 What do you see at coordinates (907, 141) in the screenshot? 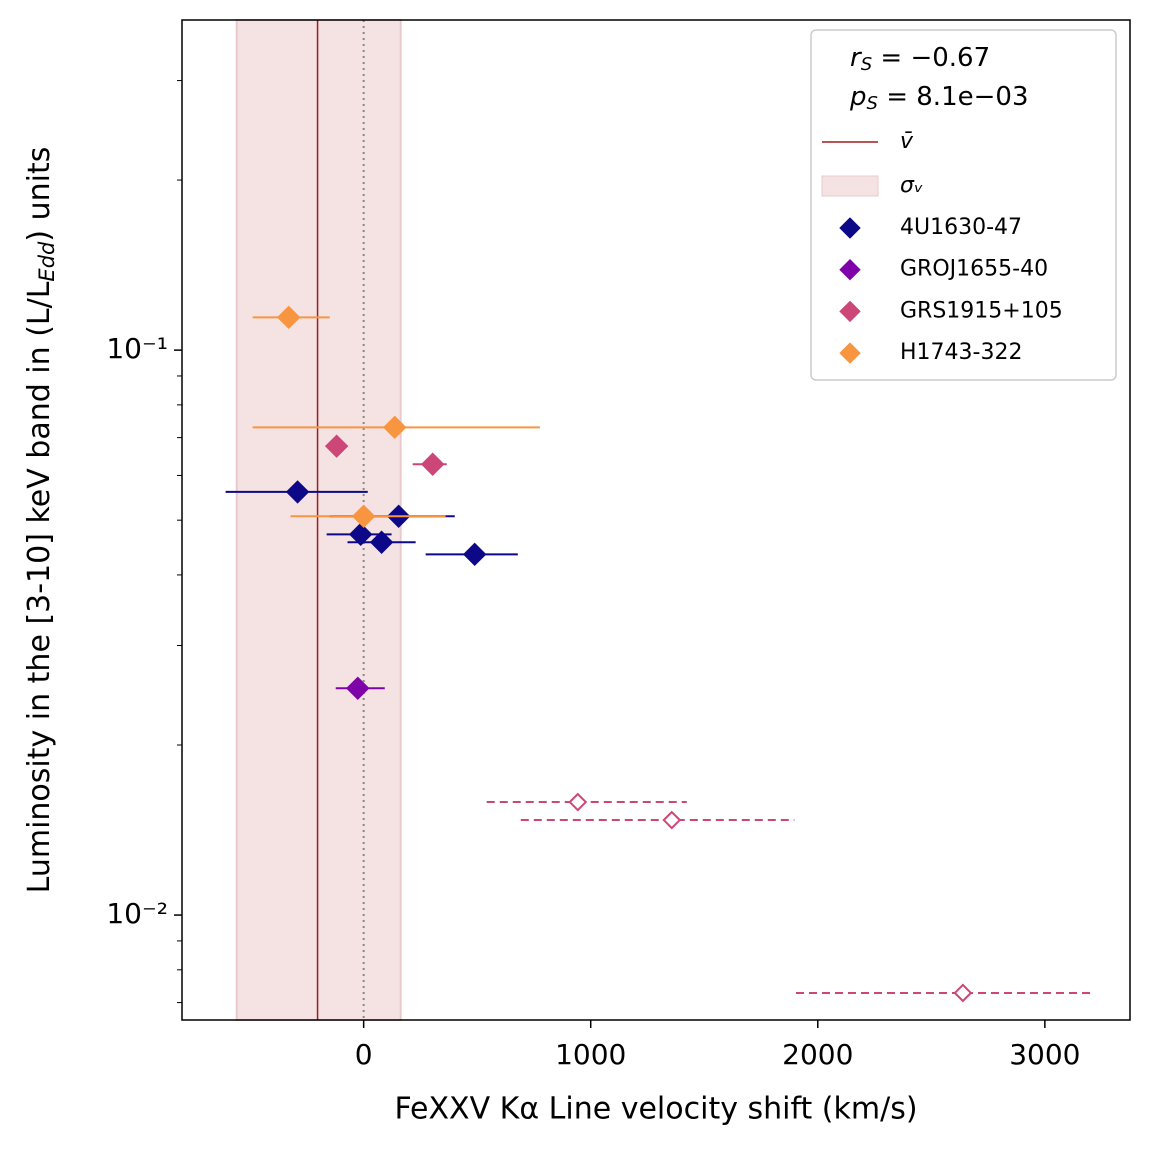
I see `legend-label: v̄` at bounding box center [907, 141].